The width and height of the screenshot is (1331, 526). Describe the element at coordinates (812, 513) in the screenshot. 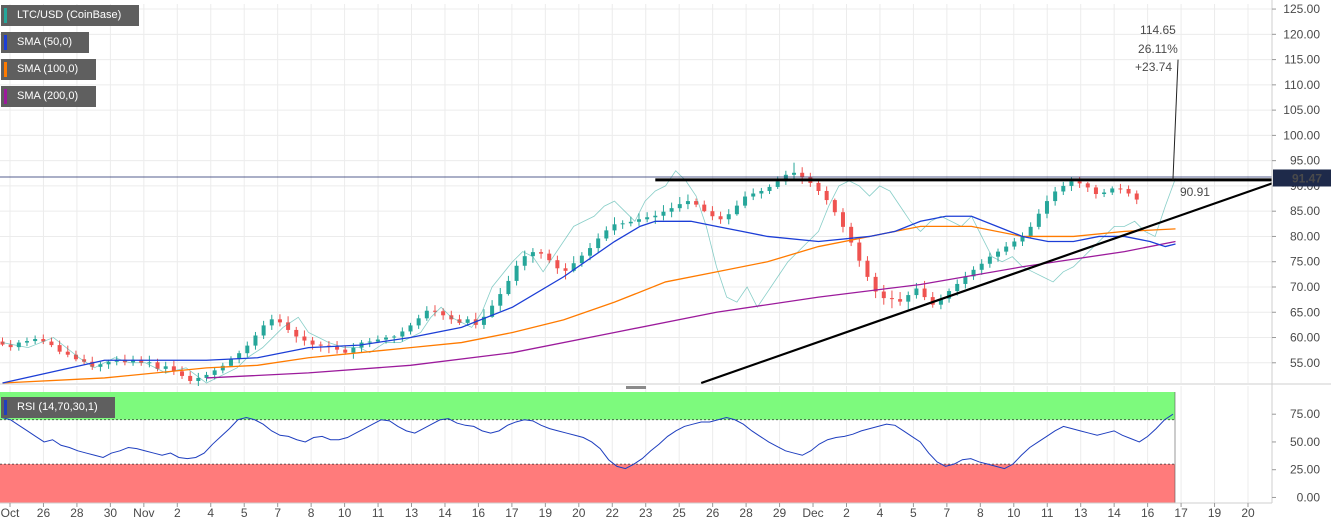

I see `x-tick-label: Dec` at that location.